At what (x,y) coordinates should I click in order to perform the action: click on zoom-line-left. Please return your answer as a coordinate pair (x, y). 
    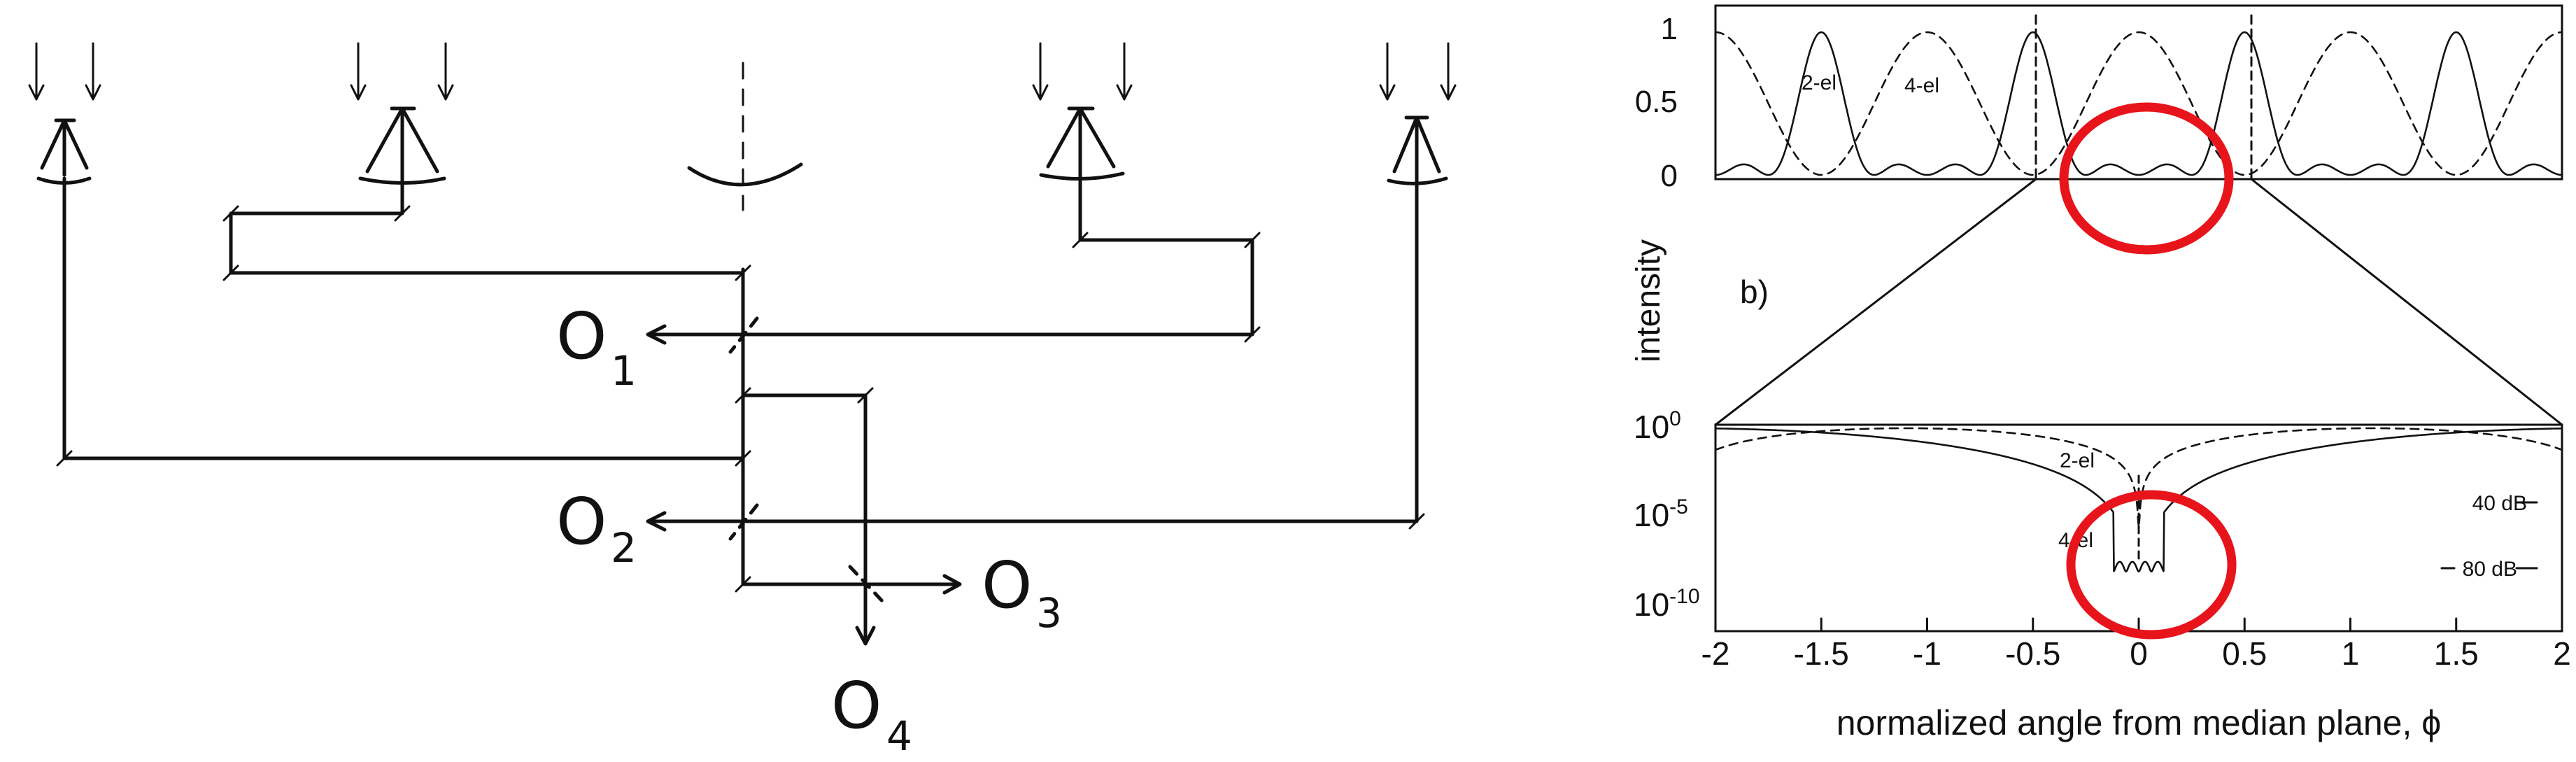
    Looking at the image, I should click on (1875, 302).